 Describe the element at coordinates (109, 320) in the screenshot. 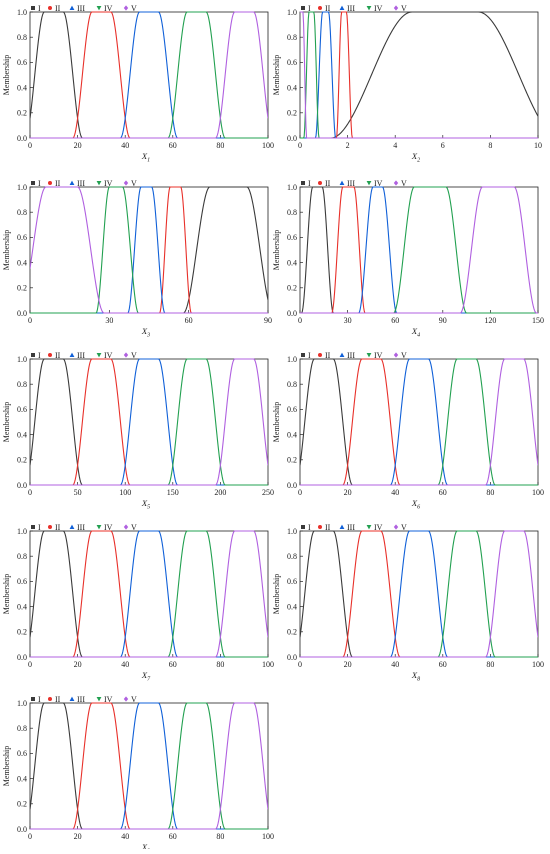

I see `x-tick-label: 30` at that location.